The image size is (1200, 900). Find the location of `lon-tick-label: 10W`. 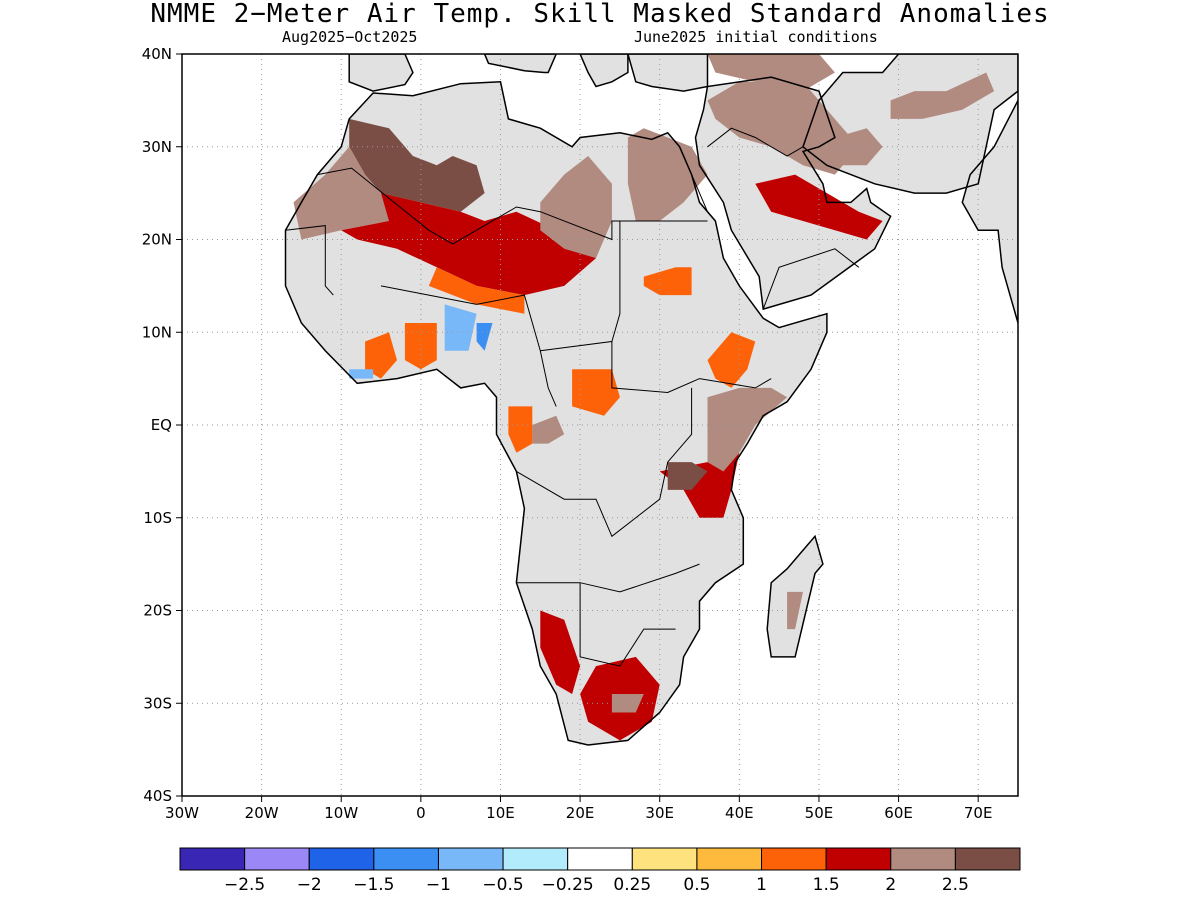

lon-tick-label: 10W is located at coordinates (341, 813).